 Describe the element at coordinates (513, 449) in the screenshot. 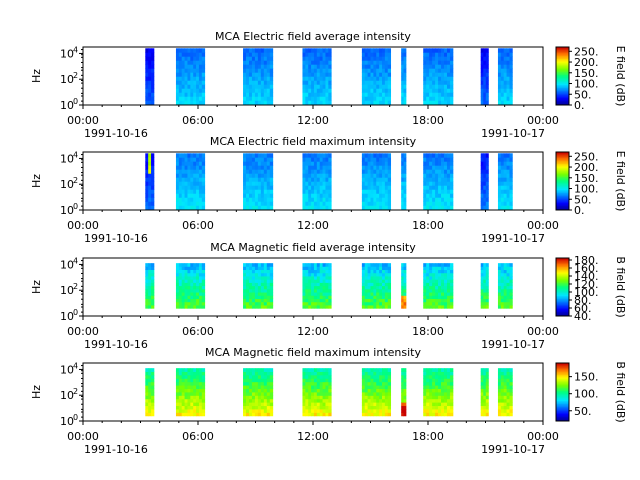

I see `x-end-date: 1991-10-17` at that location.